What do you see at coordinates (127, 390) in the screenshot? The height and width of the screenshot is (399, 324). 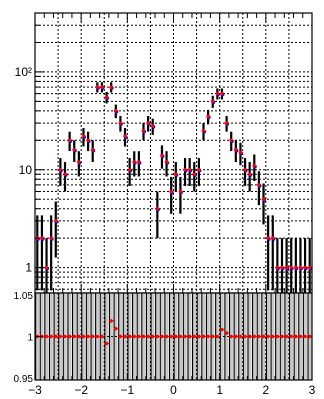 I see `ratio-x-tick-label: −1` at bounding box center [127, 390].